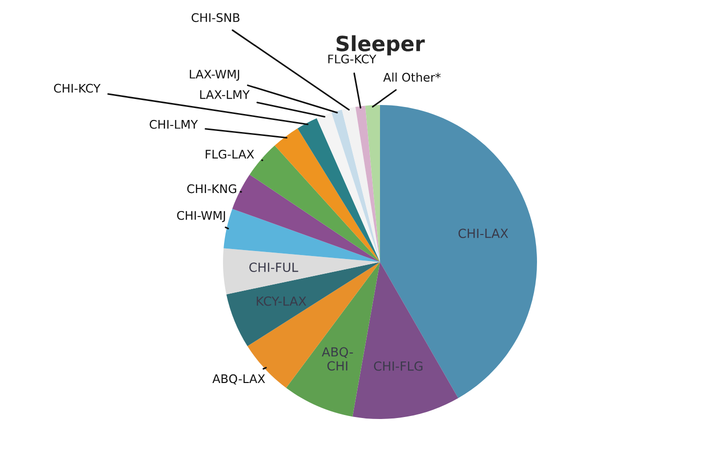  What do you see at coordinates (225, 94) in the screenshot?
I see `slice-label: LAX-LMY` at bounding box center [225, 94].